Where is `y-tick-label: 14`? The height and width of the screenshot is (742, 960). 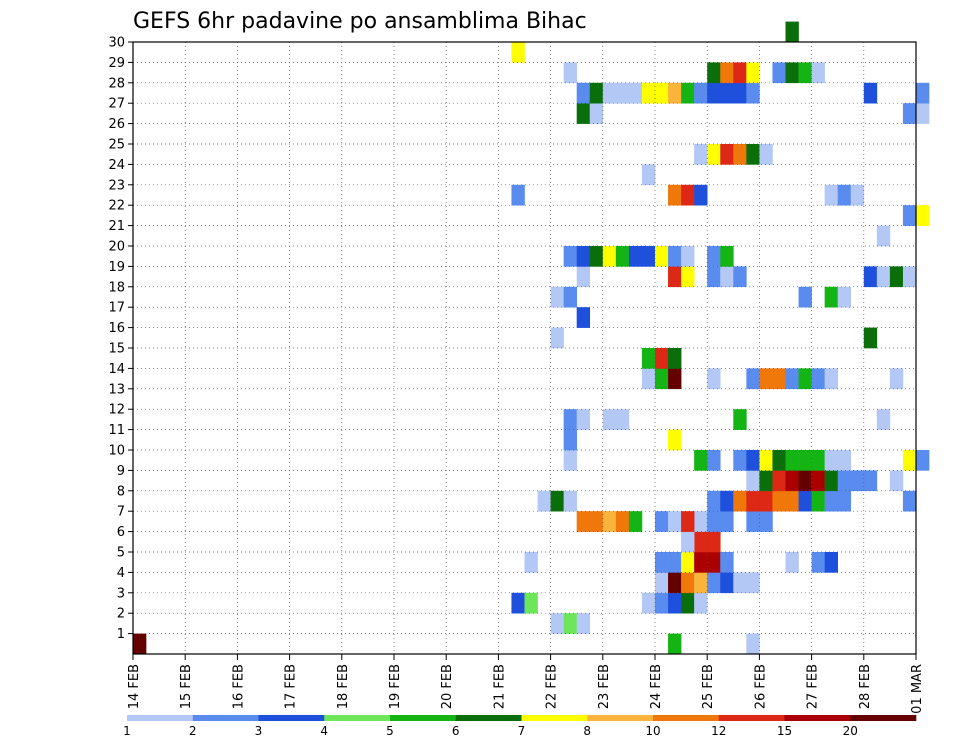 y-tick-label: 14 is located at coordinates (116, 369).